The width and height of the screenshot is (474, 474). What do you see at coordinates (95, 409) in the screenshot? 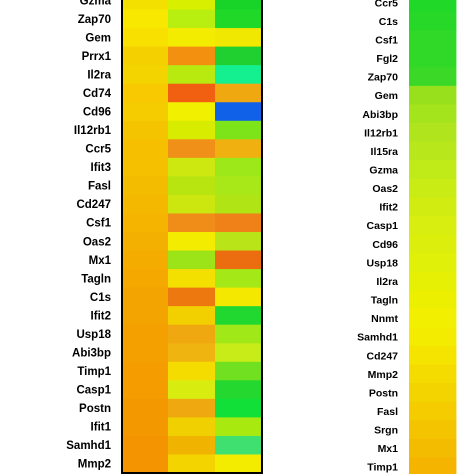
I see `row-label: Postn` at bounding box center [95, 409].